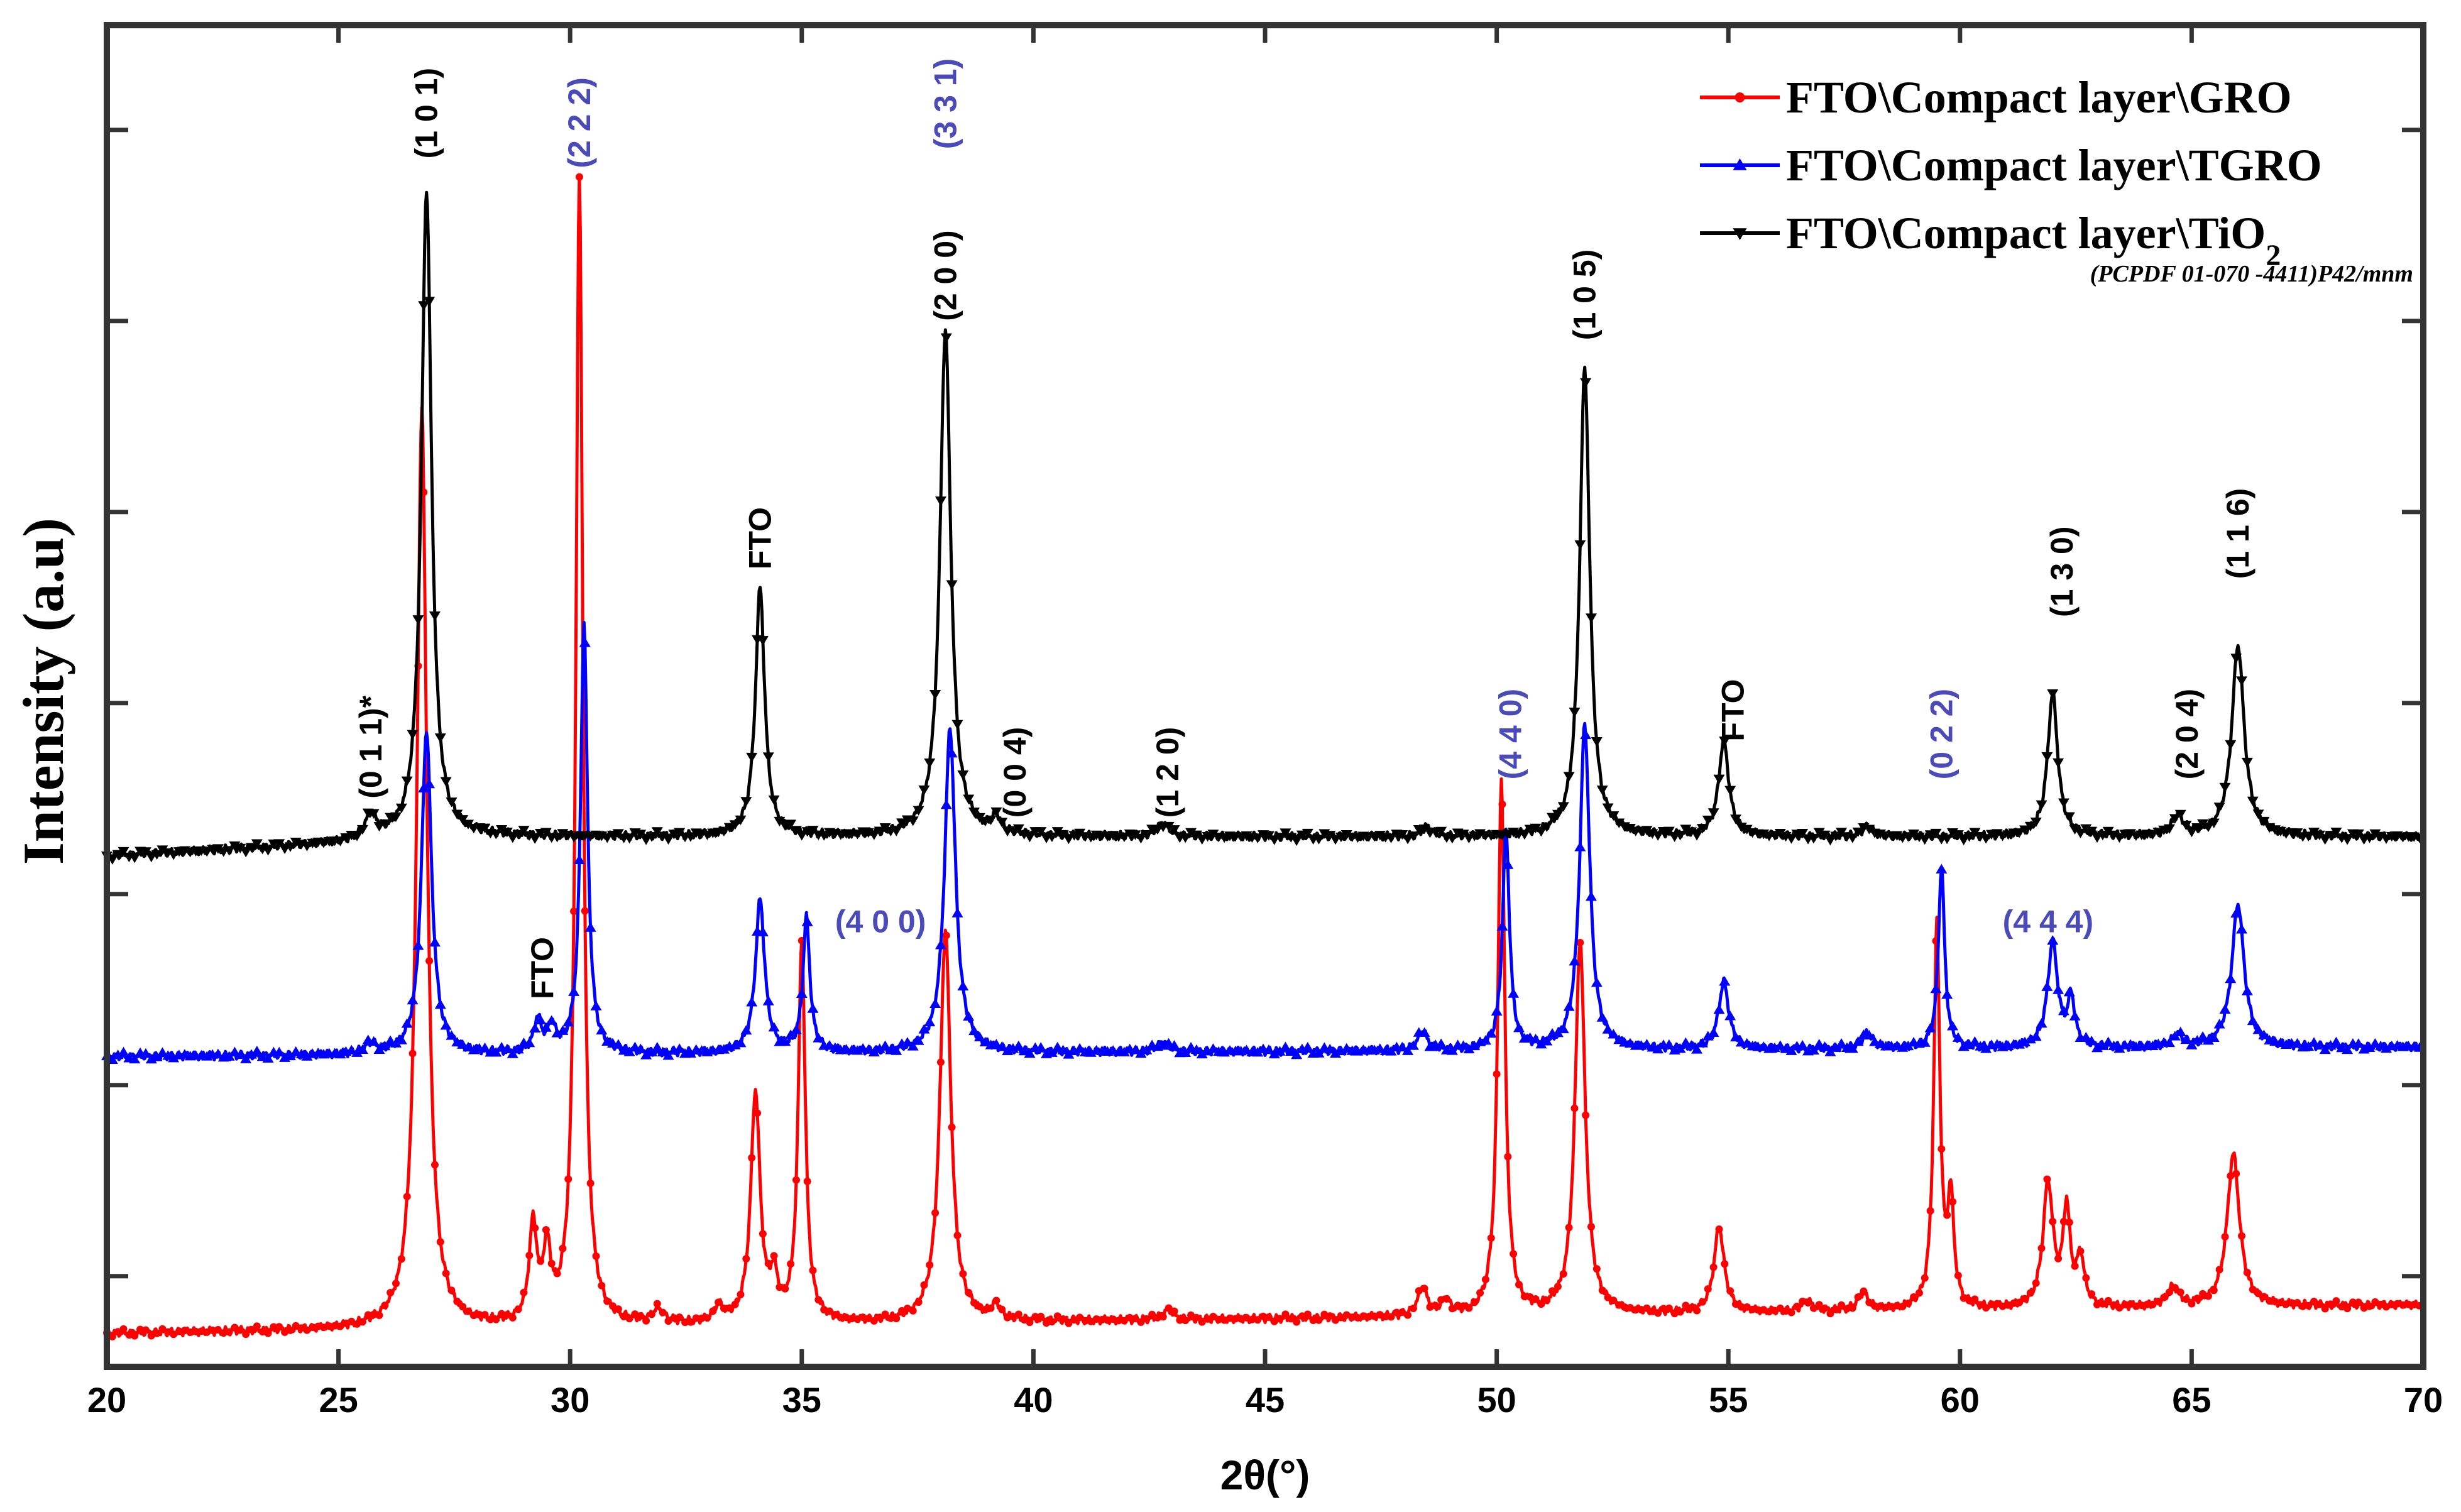 Image resolution: width=2461 pixels, height=1512 pixels. What do you see at coordinates (2251, 274) in the screenshot?
I see `legend-note: (PCPDF 01-070 -4411)P42/mnm` at bounding box center [2251, 274].